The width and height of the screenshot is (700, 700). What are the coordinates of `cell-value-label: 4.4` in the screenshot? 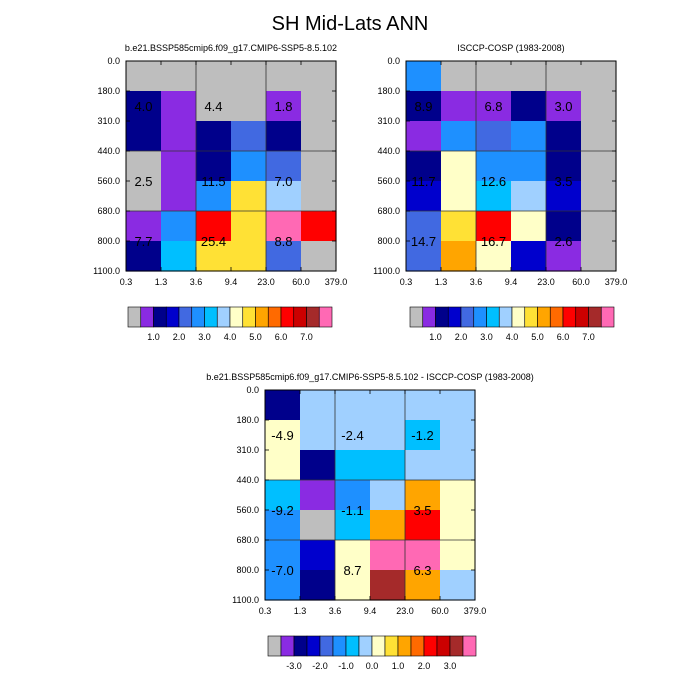 It's located at (213, 106).